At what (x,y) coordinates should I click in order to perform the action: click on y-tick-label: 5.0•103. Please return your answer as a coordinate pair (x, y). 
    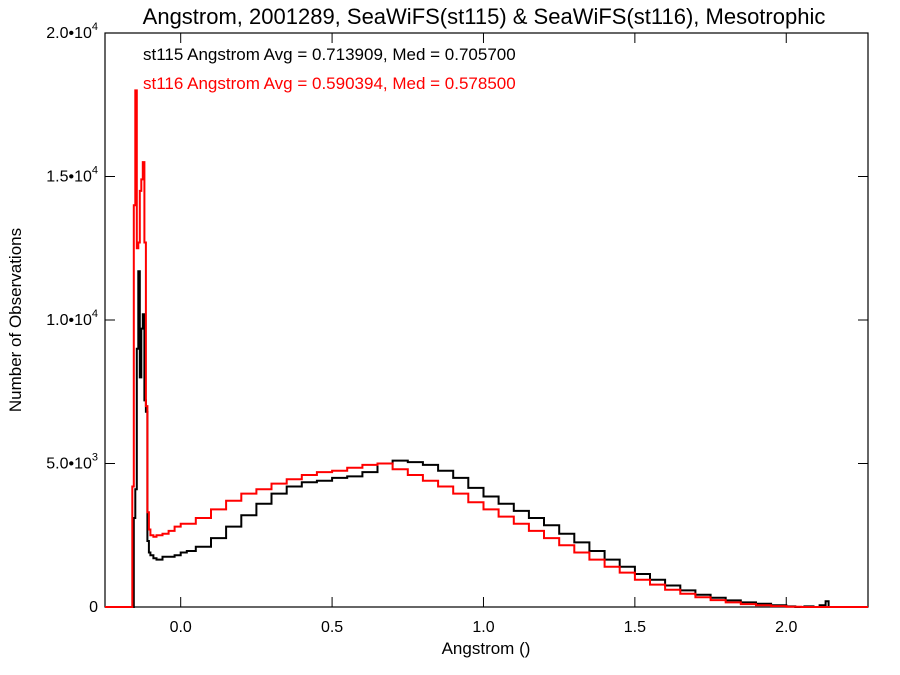
    Looking at the image, I should click on (72, 462).